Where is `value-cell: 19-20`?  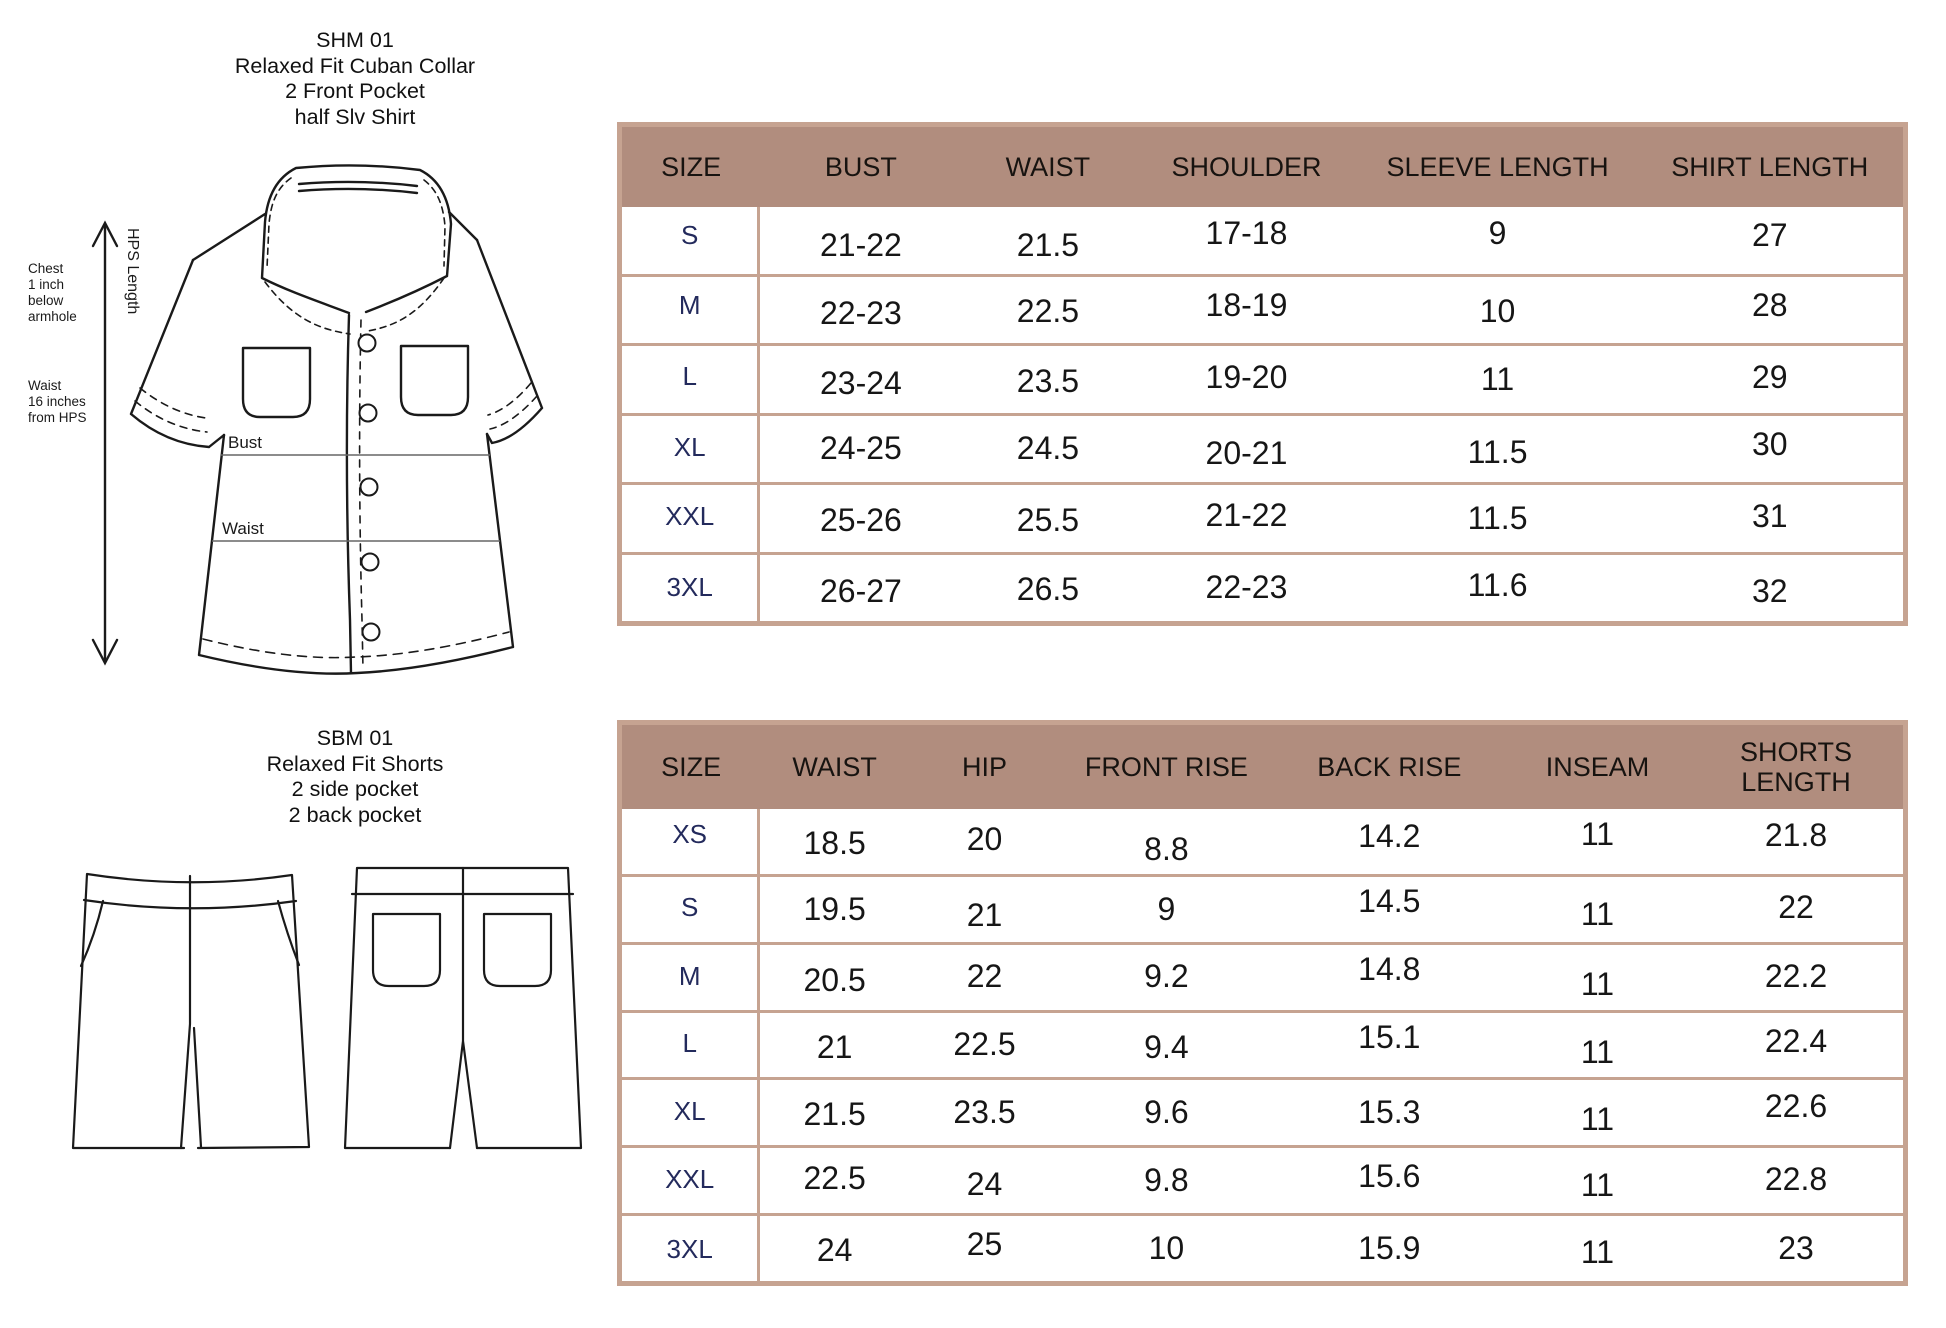
value-cell: 19-20 is located at coordinates (1246, 379).